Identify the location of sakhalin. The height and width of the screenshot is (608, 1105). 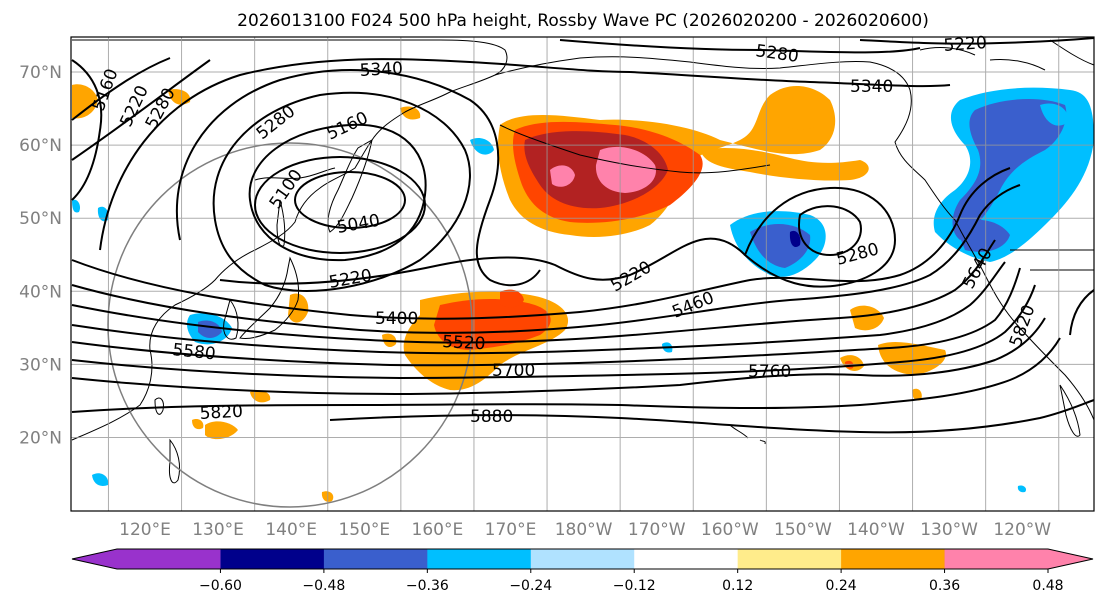
(281, 223).